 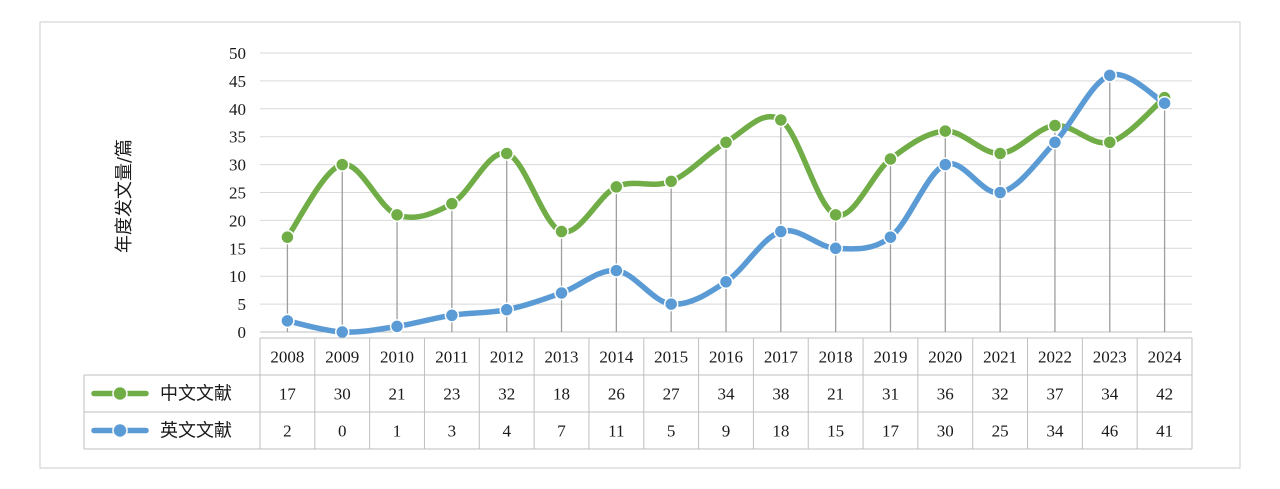 I want to click on y-tick-label: 0, so click(x=242, y=332).